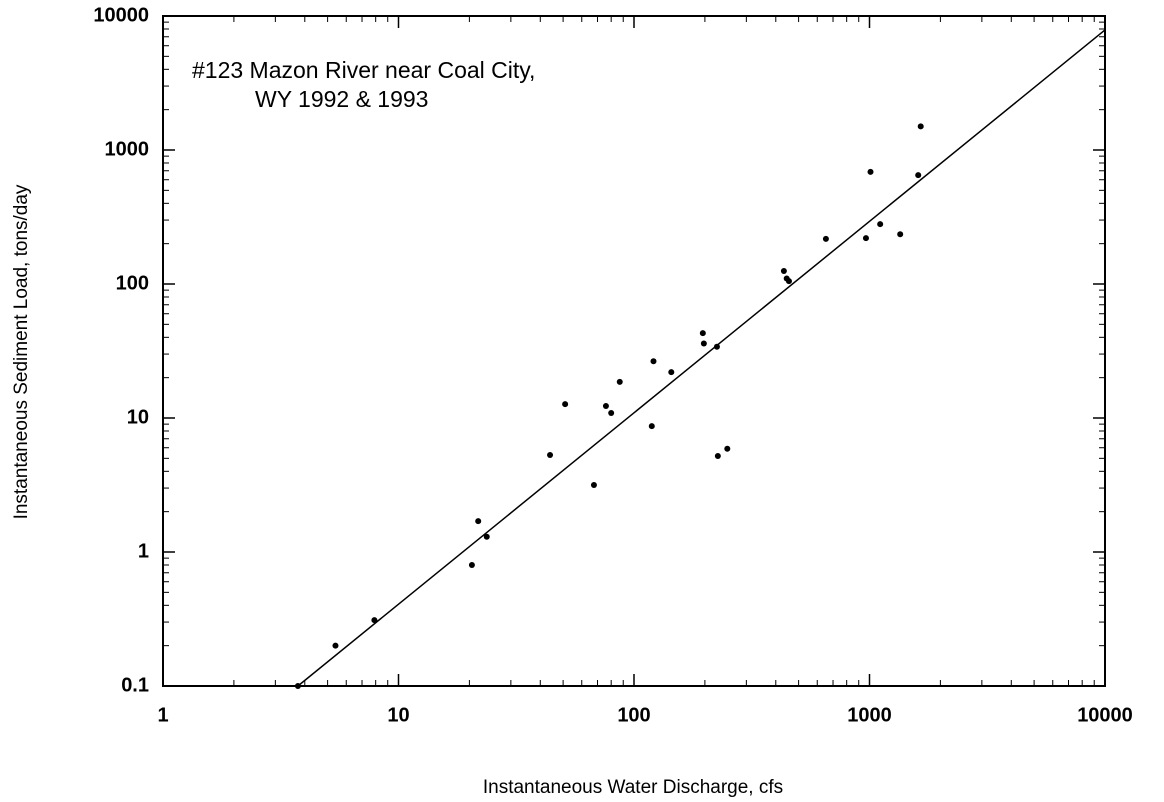 This screenshot has width=1164, height=802. I want to click on y-axis-label: Instantaneous Sediment Load, tons/day, so click(21, 351).